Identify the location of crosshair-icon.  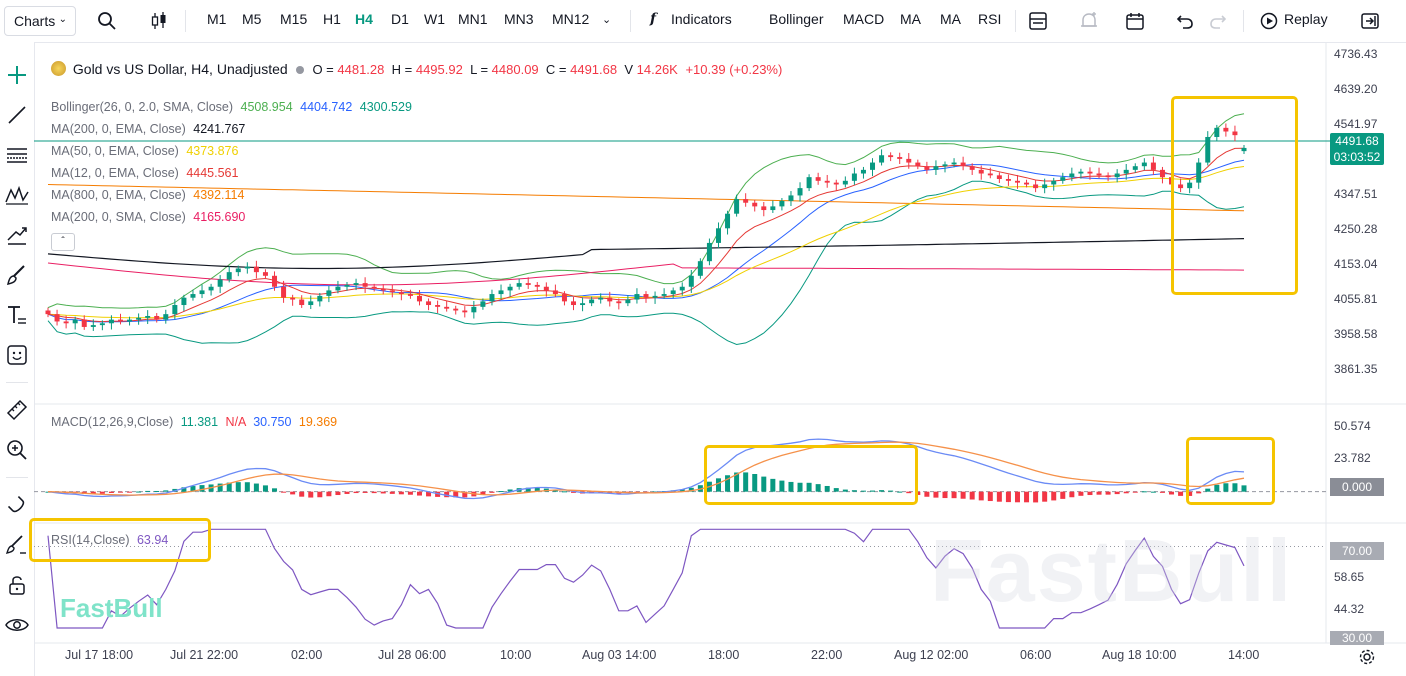
(17, 75).